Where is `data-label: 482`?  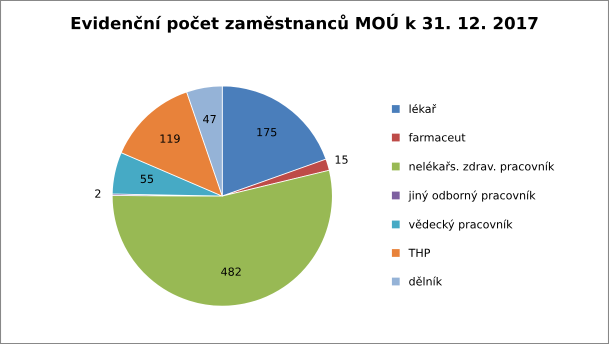
data-label: 482 is located at coordinates (231, 271).